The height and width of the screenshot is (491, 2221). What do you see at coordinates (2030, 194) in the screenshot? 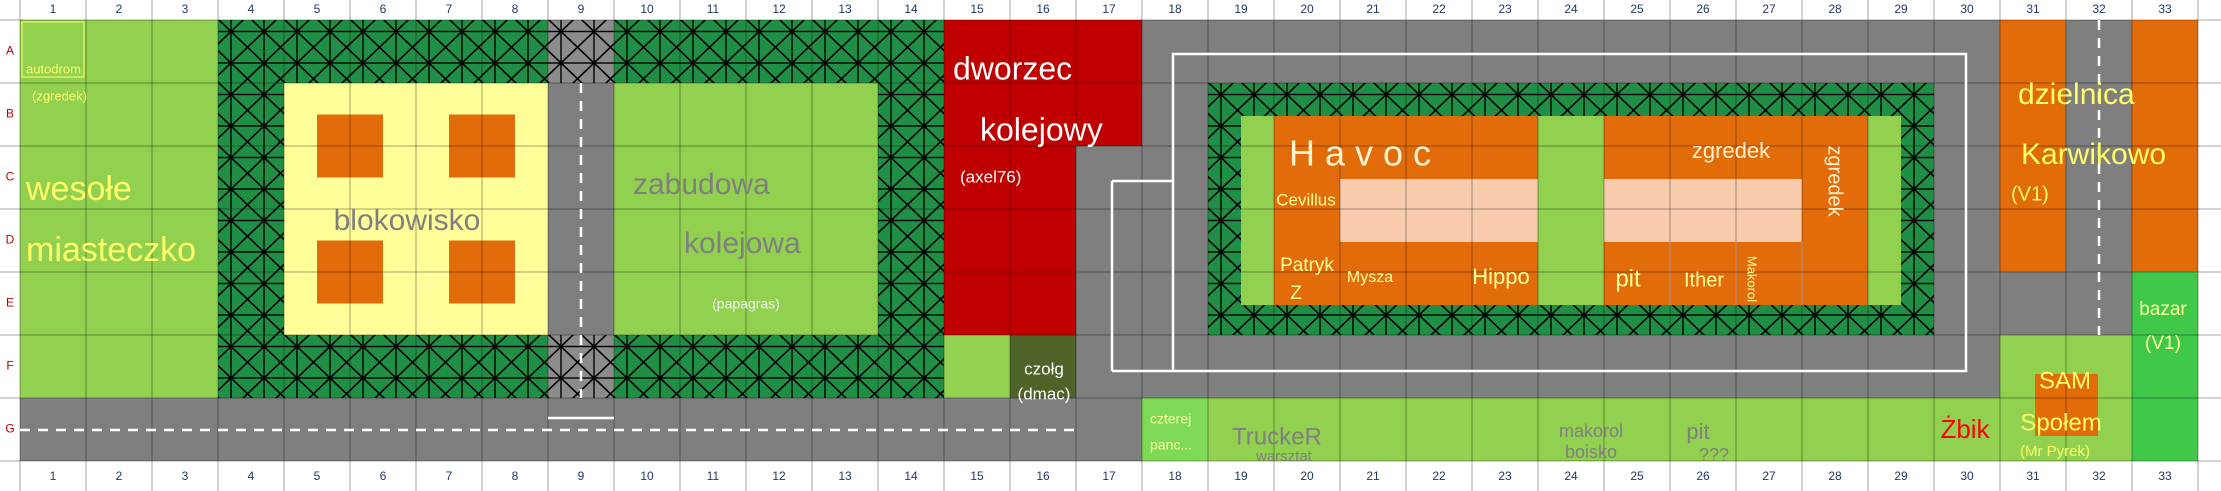
I see `area-label: (V1)` at bounding box center [2030, 194].